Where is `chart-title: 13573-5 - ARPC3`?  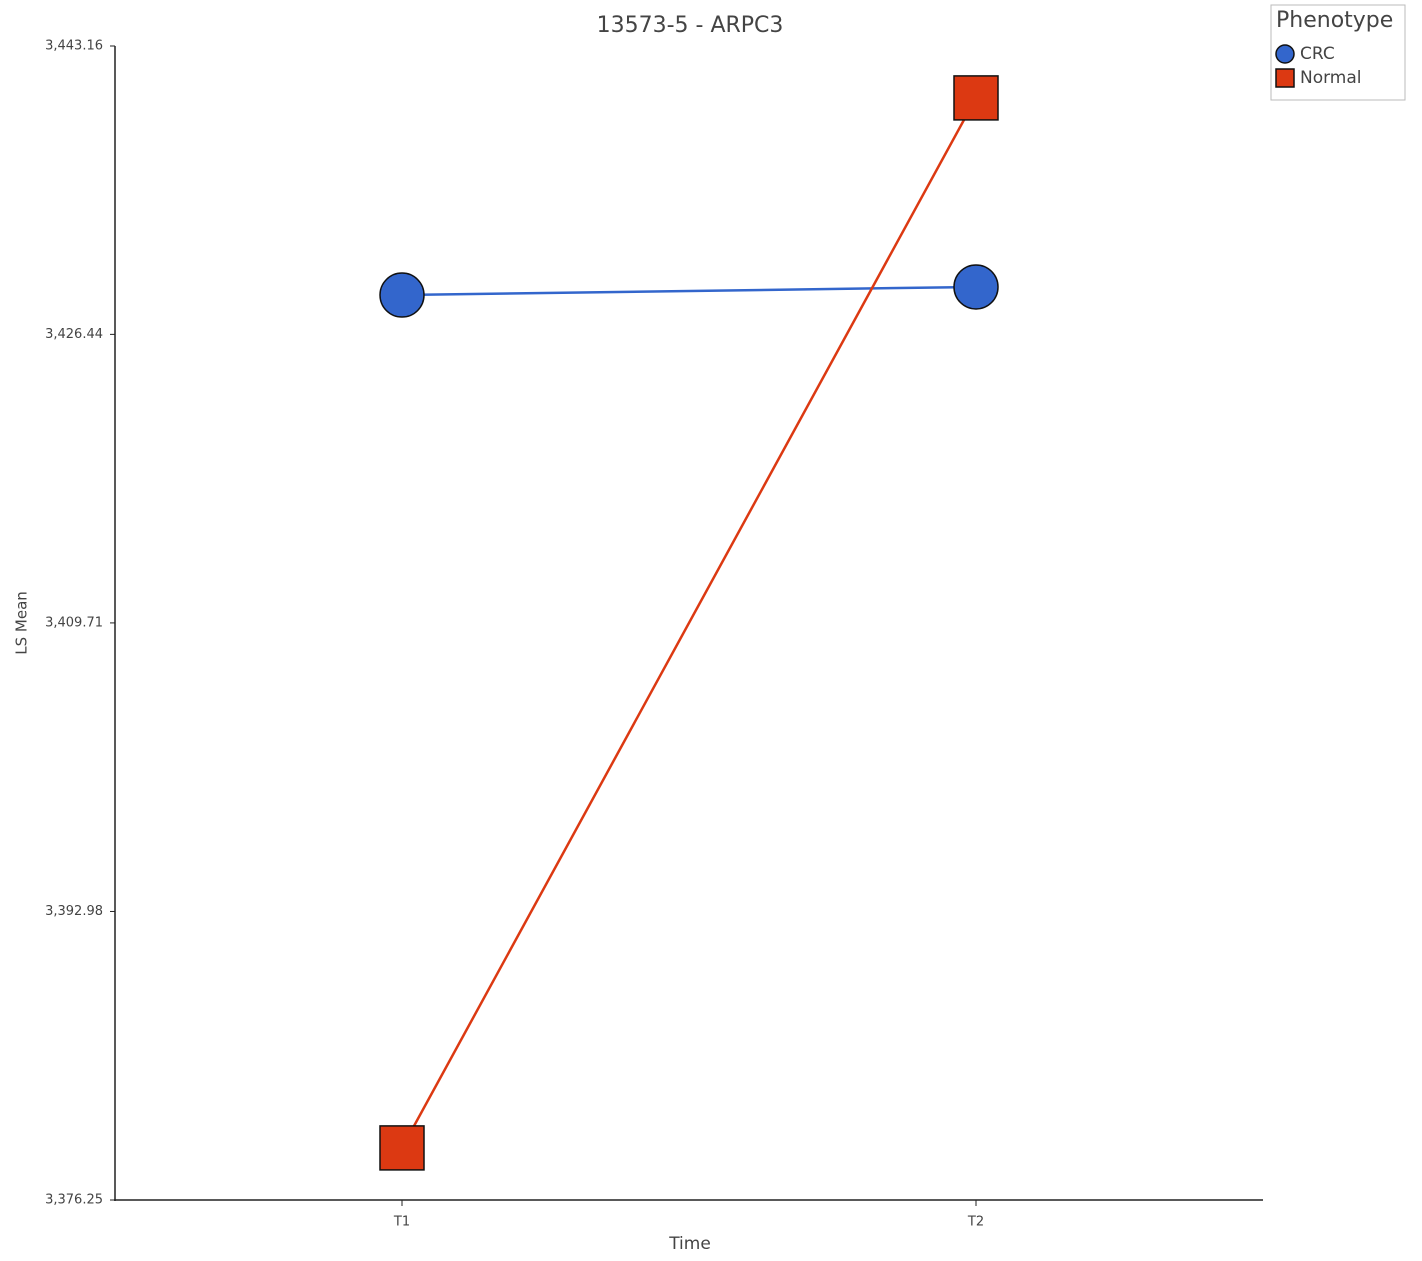
chart-title: 13573-5 - ARPC3 is located at coordinates (690, 25).